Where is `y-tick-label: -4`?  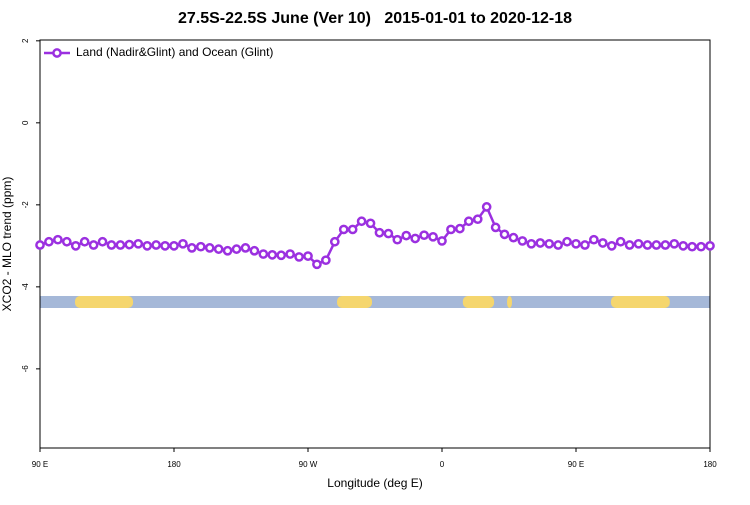
y-tick-label: -4 is located at coordinates (25, 287).